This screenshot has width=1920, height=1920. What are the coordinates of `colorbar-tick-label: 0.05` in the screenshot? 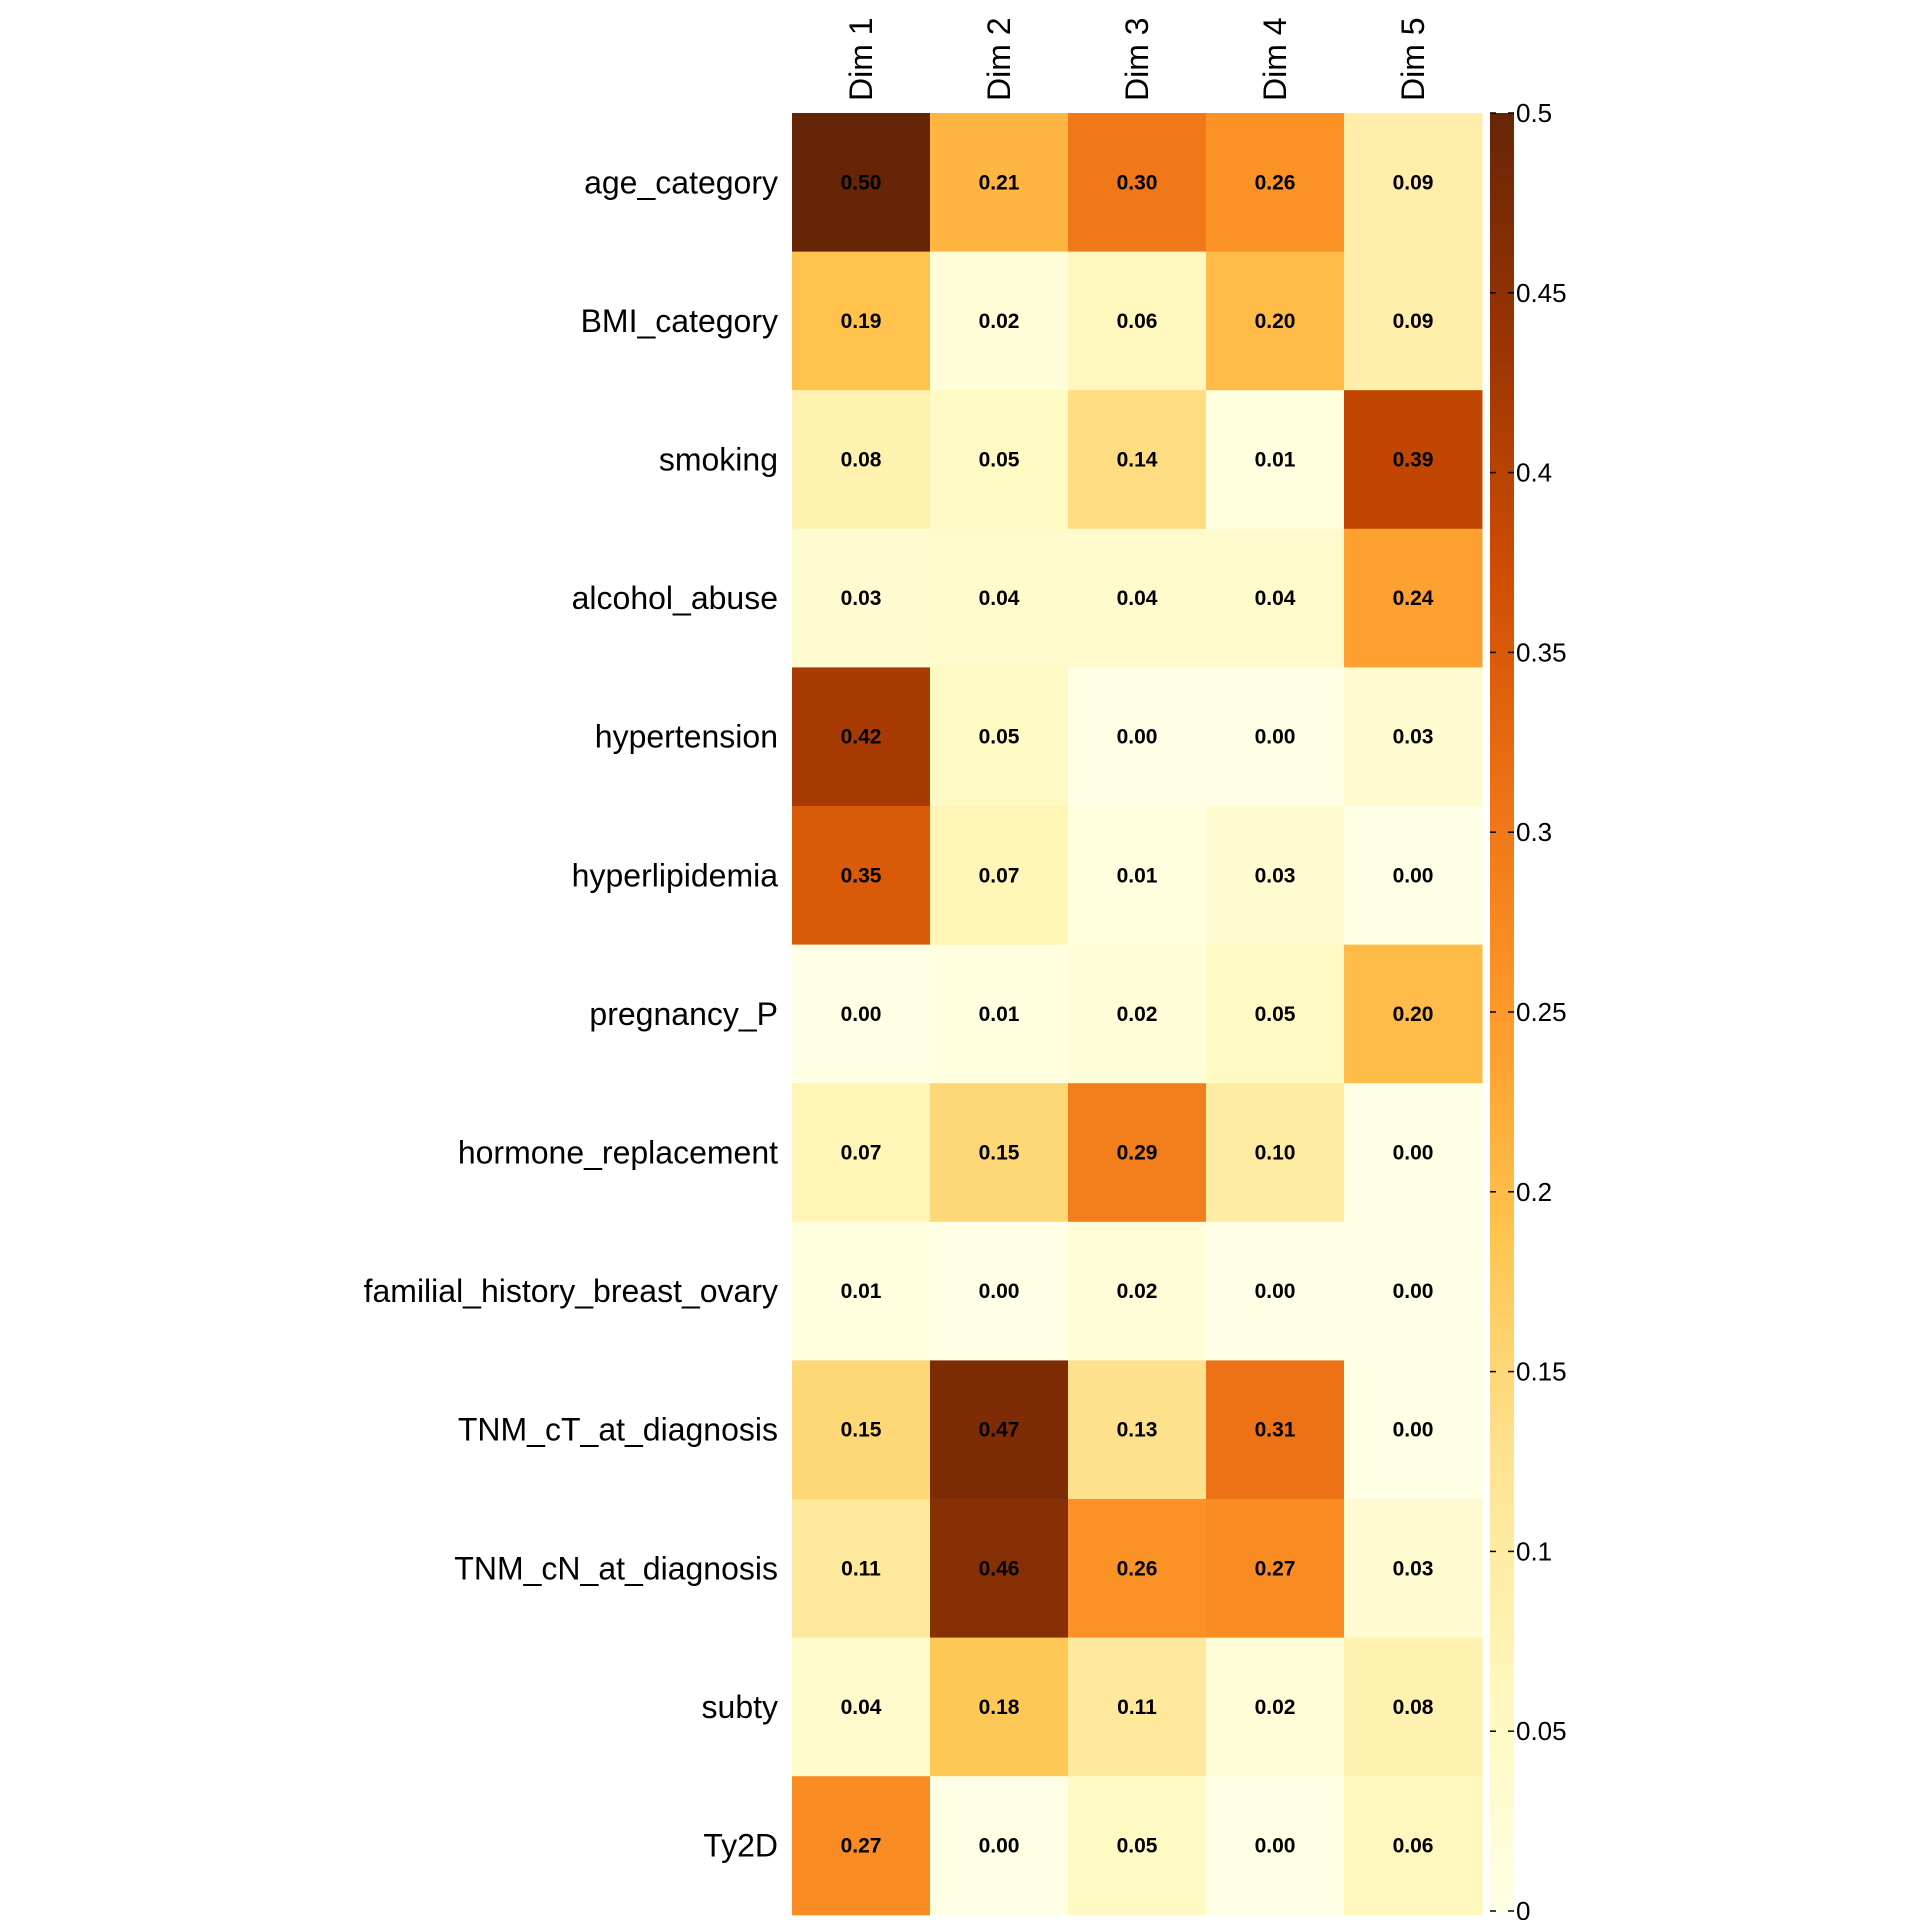 It's located at (1541, 1731).